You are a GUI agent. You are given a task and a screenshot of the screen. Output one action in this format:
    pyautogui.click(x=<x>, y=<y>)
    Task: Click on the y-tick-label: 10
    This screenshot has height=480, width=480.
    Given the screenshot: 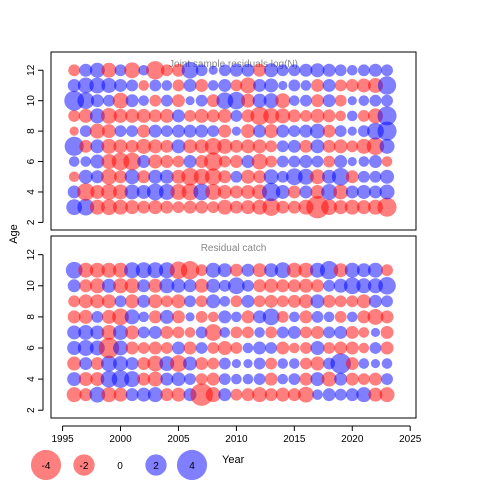 What is the action you would take?
    pyautogui.click(x=31, y=286)
    